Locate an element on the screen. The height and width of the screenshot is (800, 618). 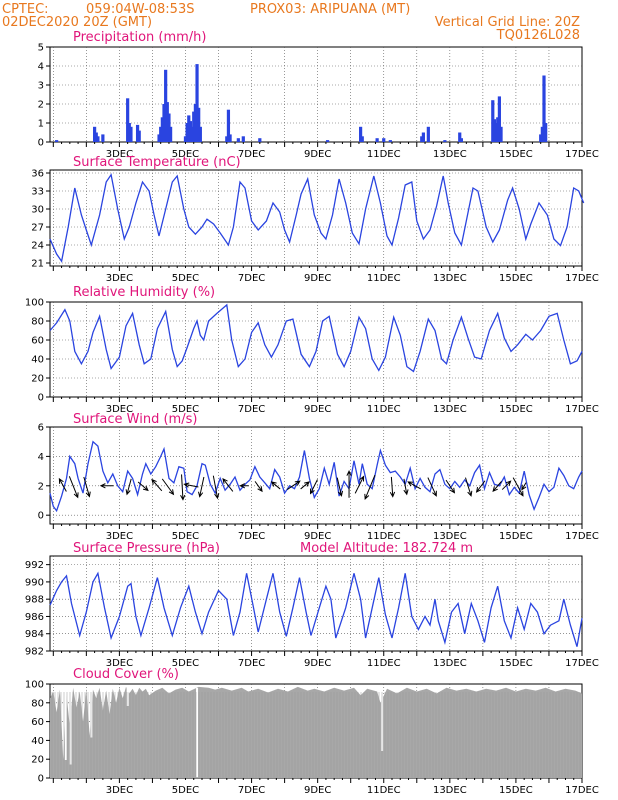
precip-xtick-label: 15DEC is located at coordinates (516, 154).